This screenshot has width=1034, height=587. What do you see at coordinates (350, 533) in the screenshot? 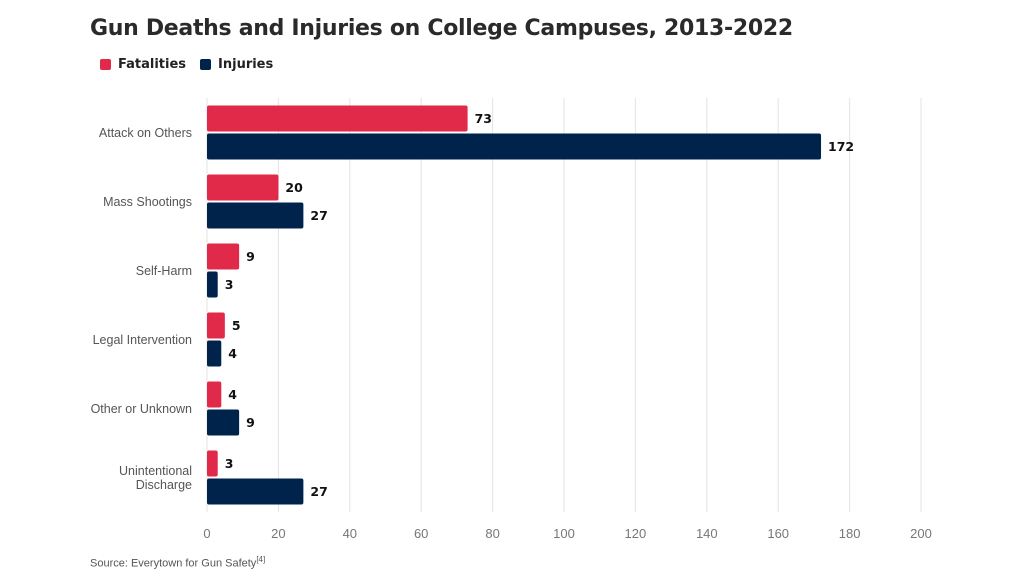
I see `x-tick-label: 40` at bounding box center [350, 533].